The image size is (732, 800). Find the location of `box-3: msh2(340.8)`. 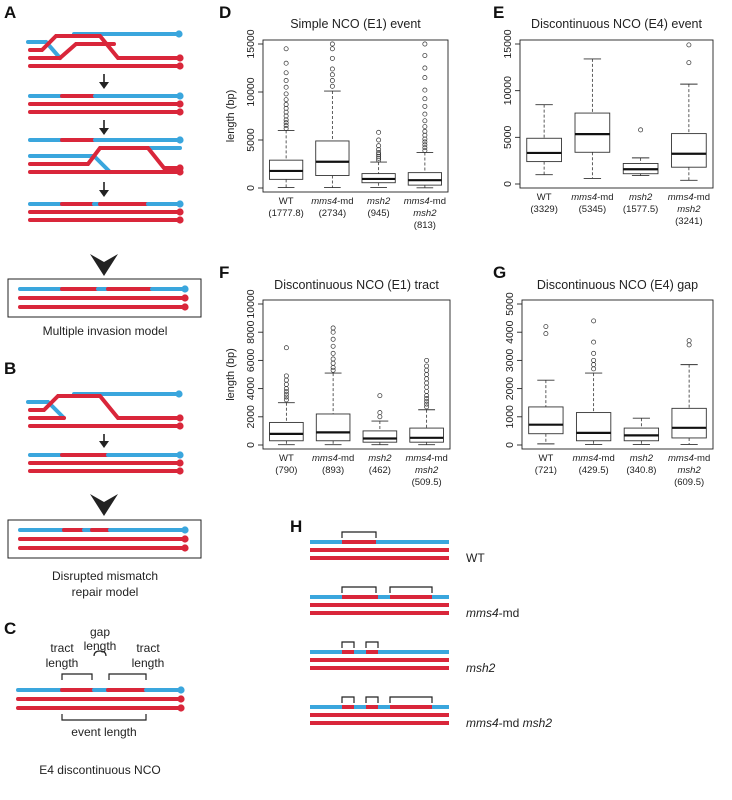

box-3: msh2(340.8) is located at coordinates (641, 446).